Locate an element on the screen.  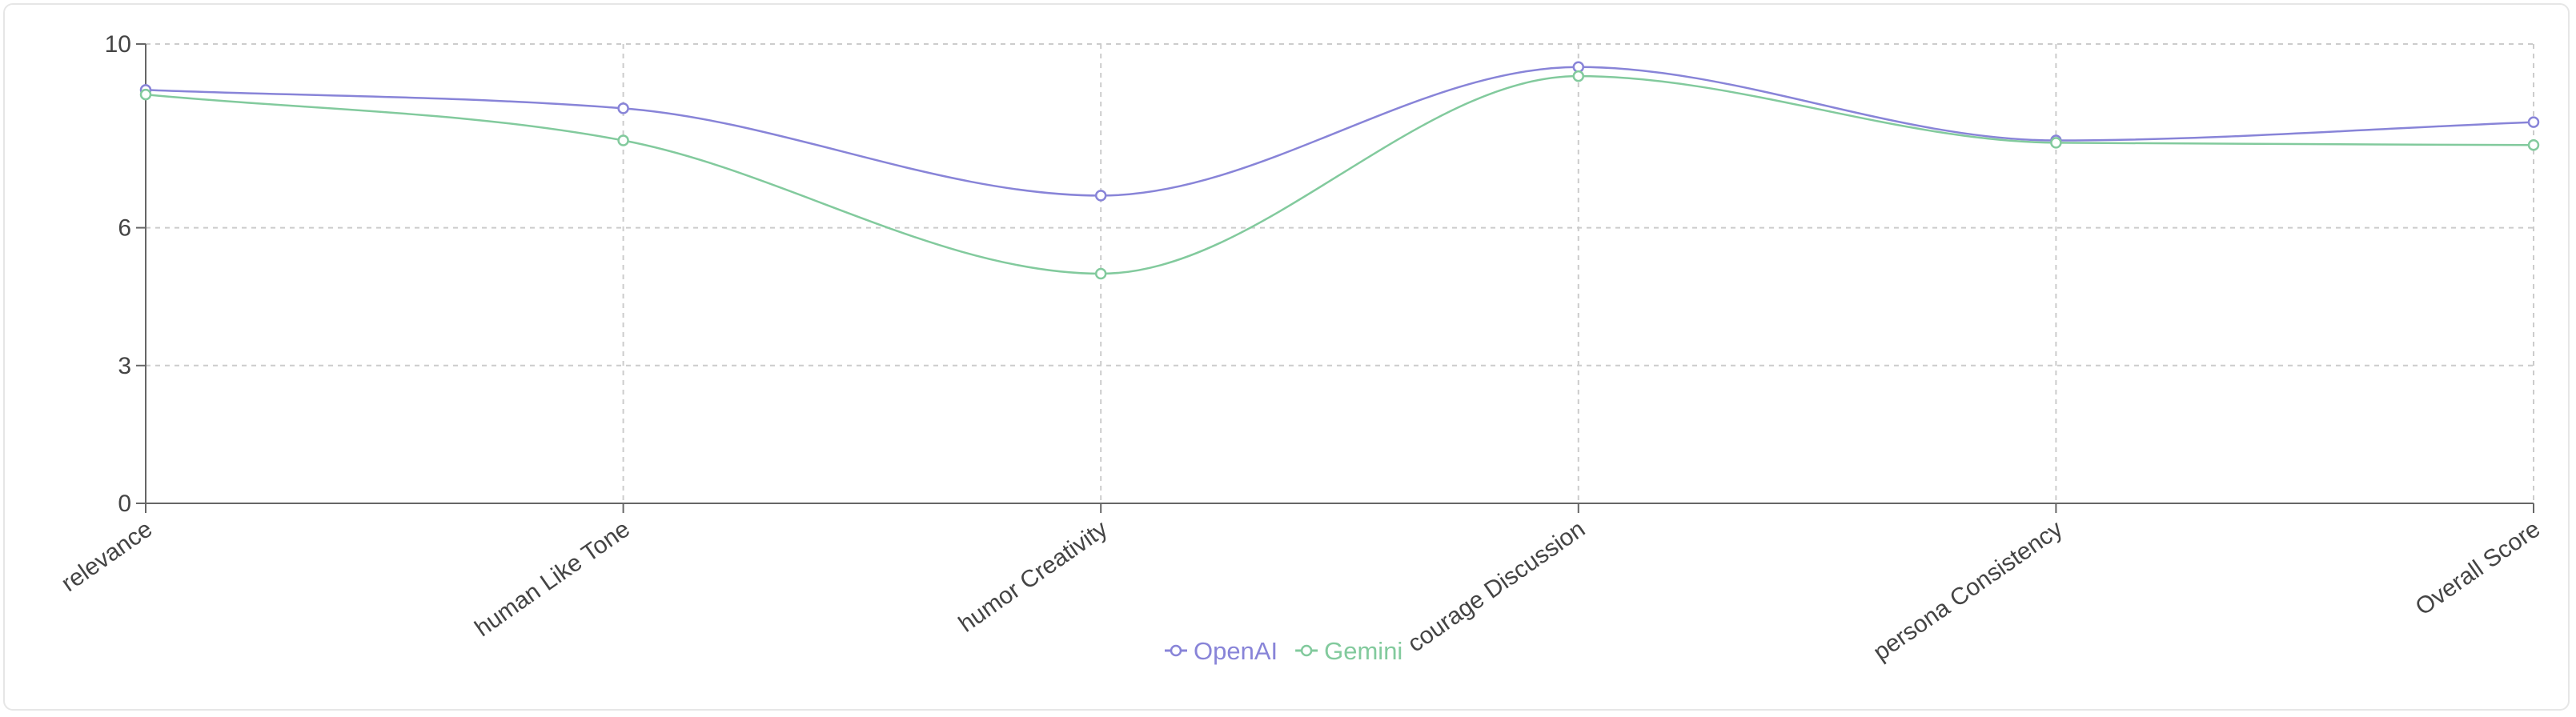
legend-label: Gemini is located at coordinates (1363, 651).